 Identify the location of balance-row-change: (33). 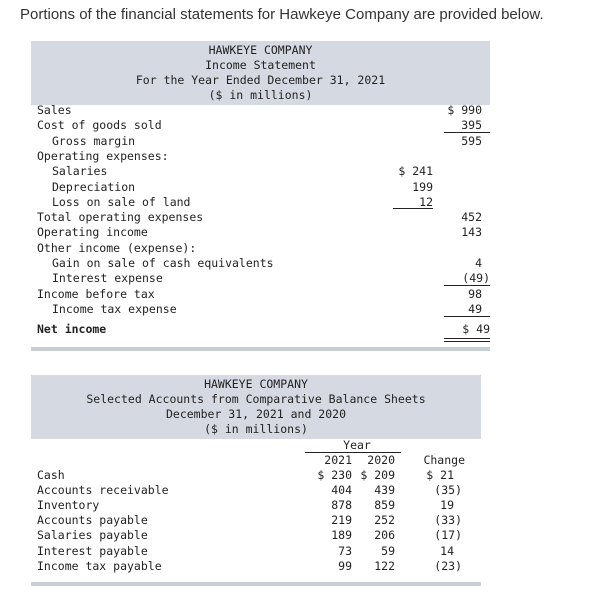
(448, 520).